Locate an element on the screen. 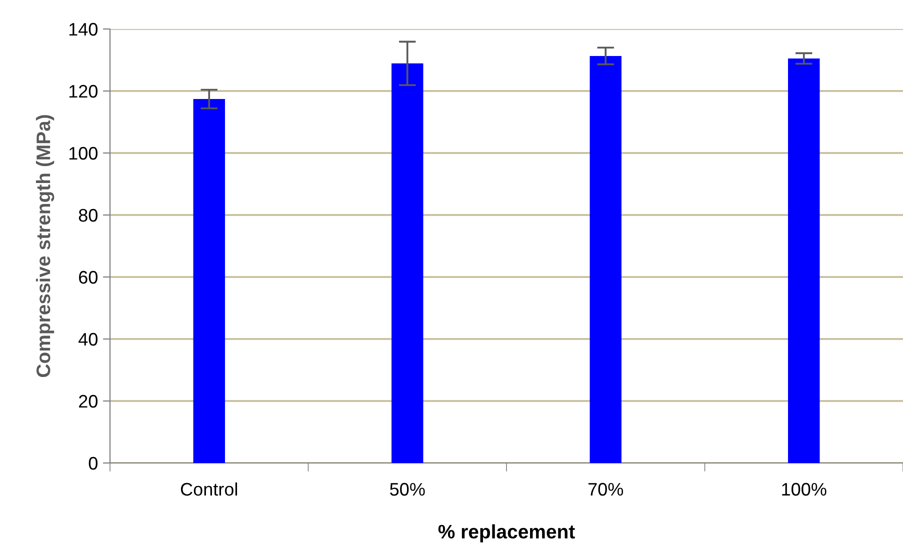 The image size is (903, 556). y-tick-label: 100 is located at coordinates (83, 153).